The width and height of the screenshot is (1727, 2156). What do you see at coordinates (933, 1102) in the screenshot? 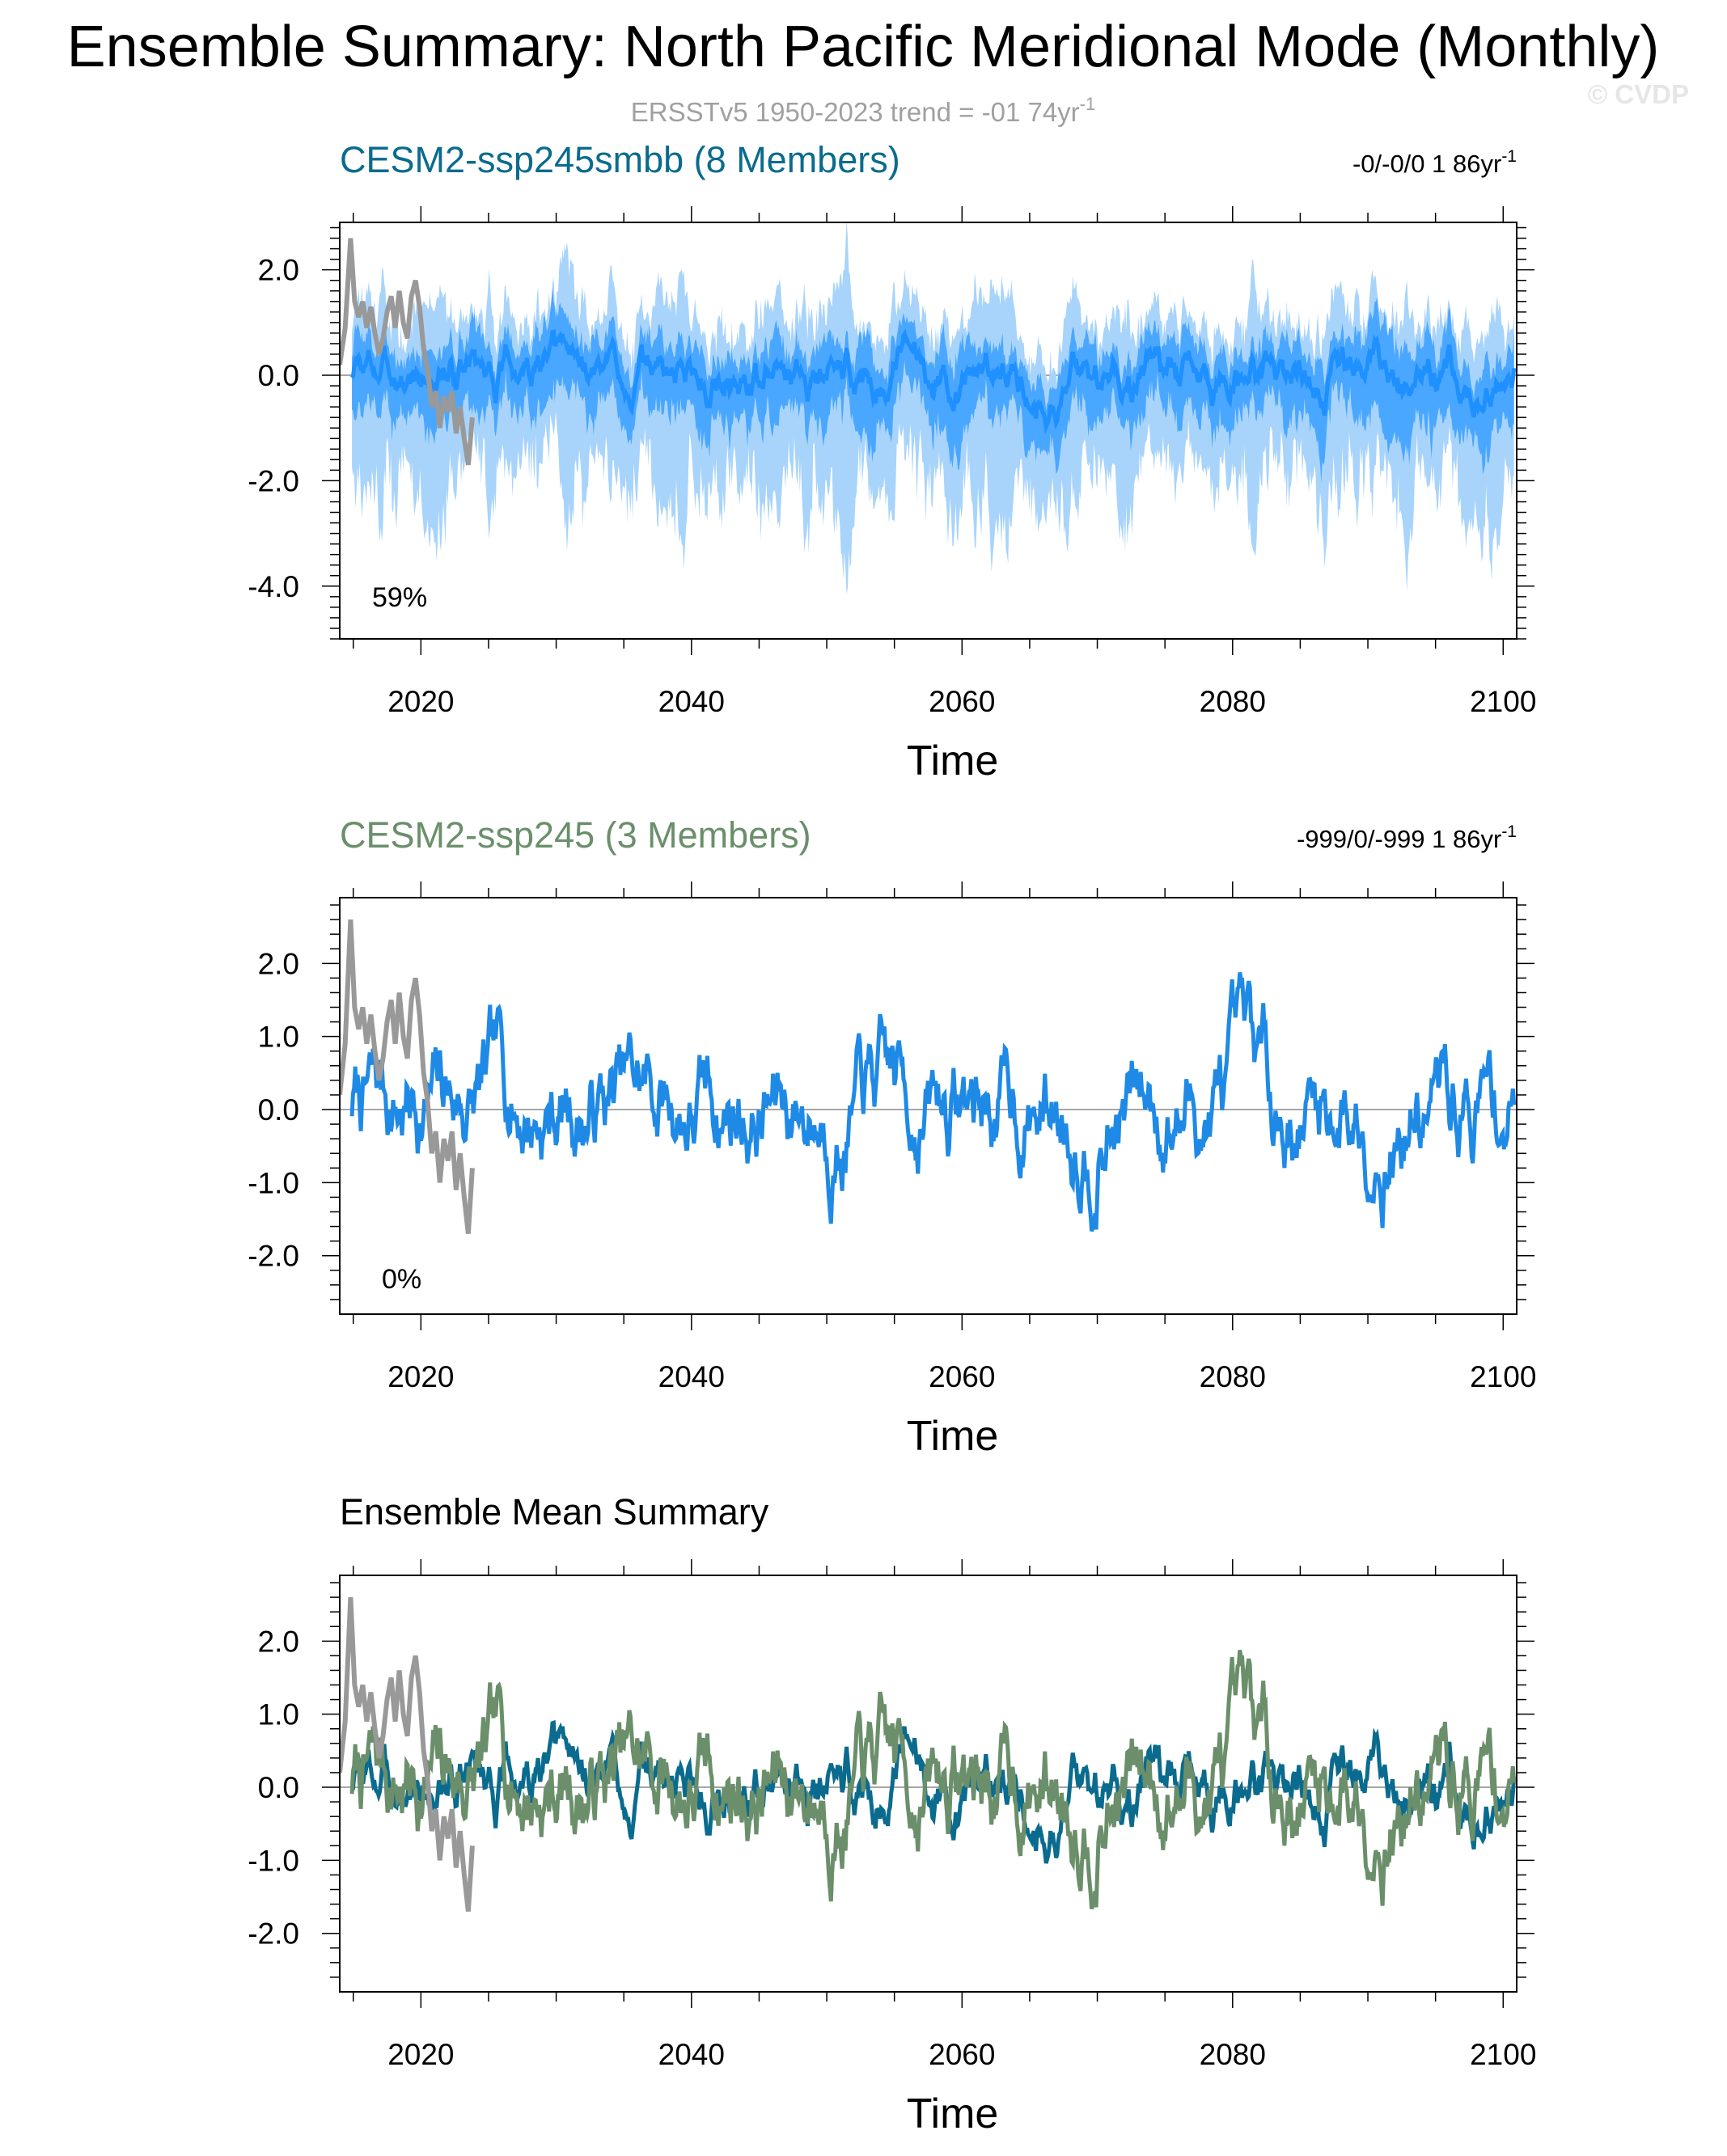
I see `member-line` at bounding box center [933, 1102].